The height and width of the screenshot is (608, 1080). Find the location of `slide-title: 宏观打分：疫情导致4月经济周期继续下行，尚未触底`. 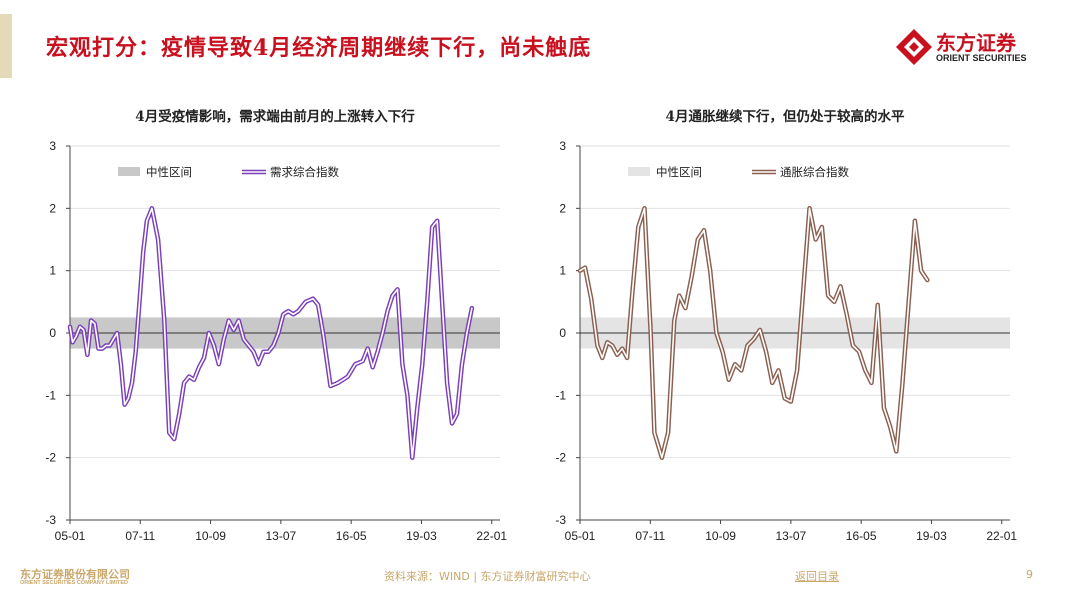

slide-title: 宏观打分：疫情导致4月经济周期继续下行，尚未触底 is located at coordinates (319, 48).